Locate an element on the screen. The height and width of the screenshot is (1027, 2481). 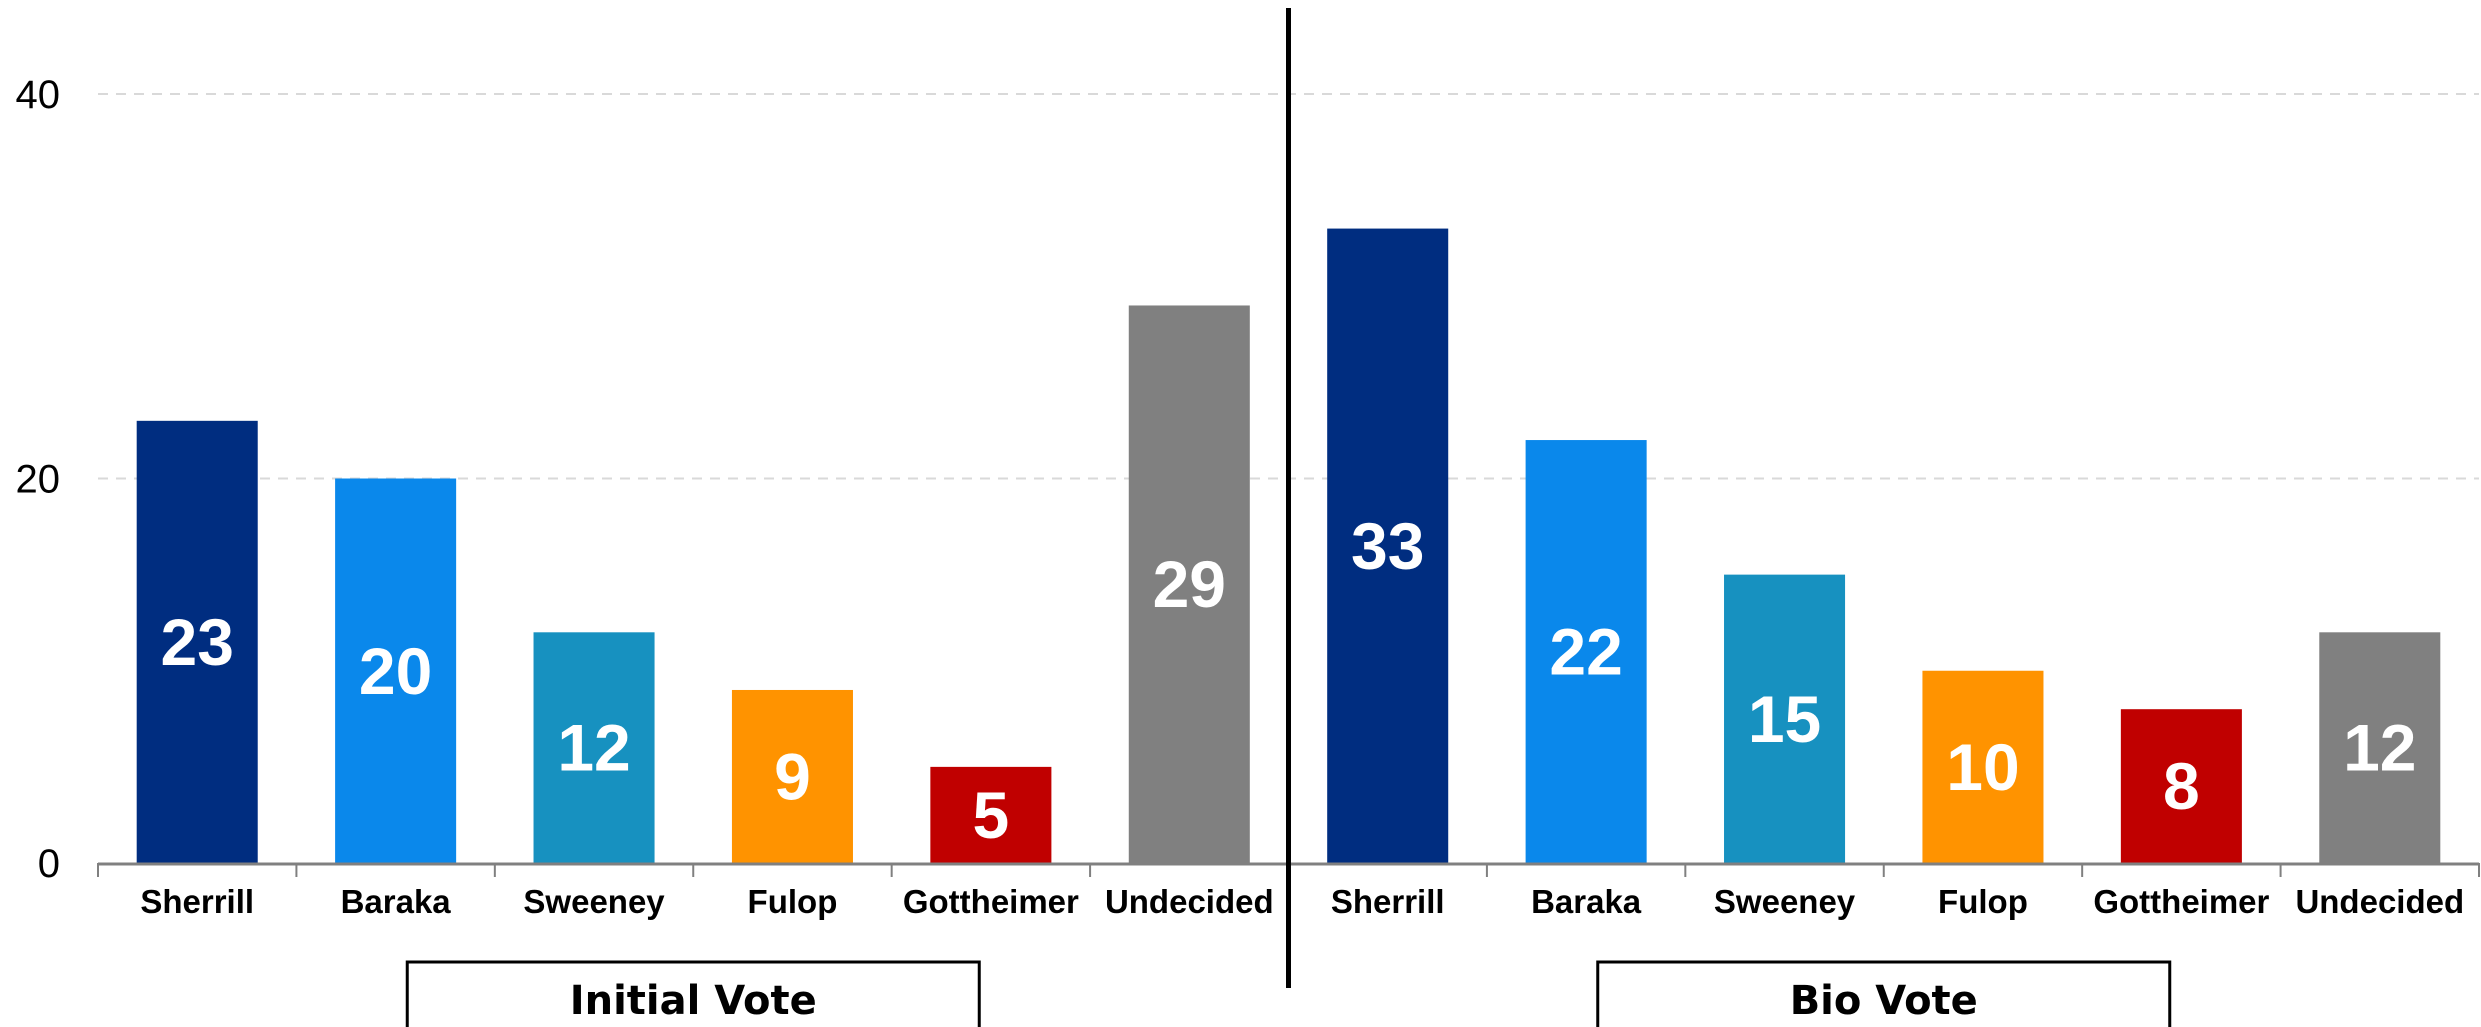
y-tick-label: 0 is located at coordinates (49, 864).